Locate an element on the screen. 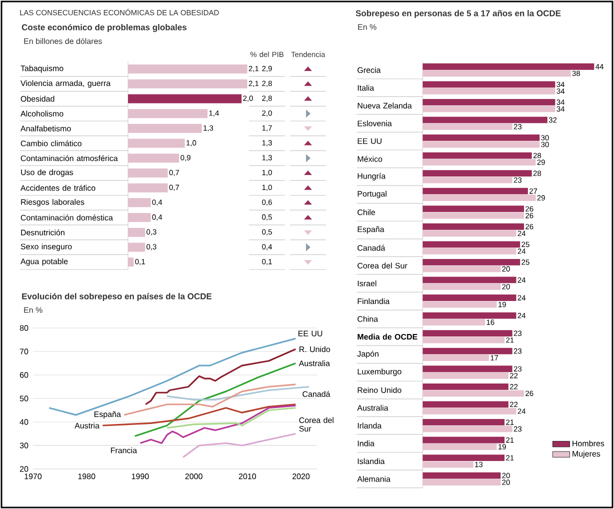 Image resolution: width=614 pixels, height=509 pixels. chart-title: Sobrepeso en personas de 5 a 17 años en la OCDE is located at coordinates (458, 14).